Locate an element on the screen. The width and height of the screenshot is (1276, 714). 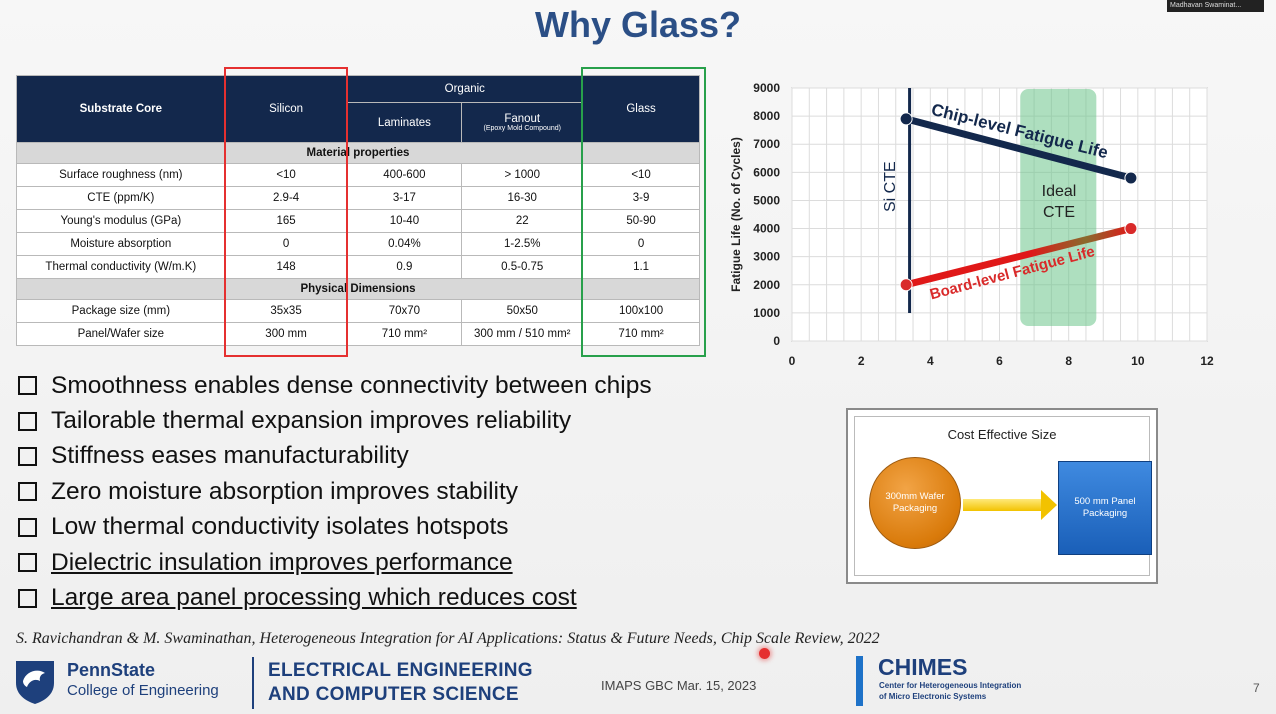
x-tick-label: 10 is located at coordinates (1138, 361).